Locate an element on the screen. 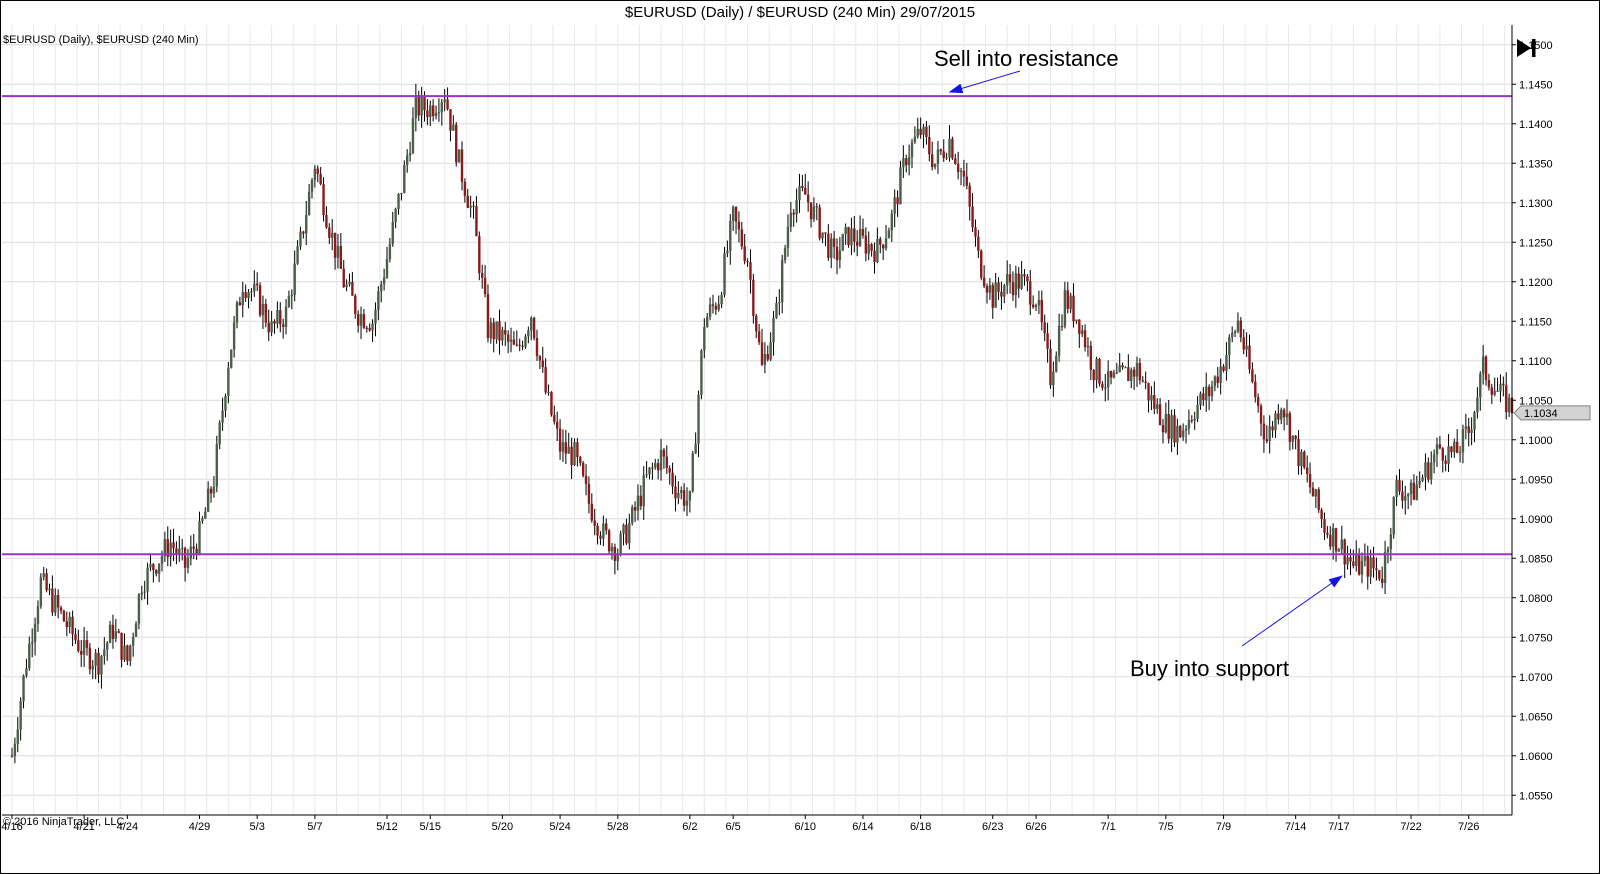 The height and width of the screenshot is (874, 1600). skip-to-end-button is located at coordinates (1527, 48).